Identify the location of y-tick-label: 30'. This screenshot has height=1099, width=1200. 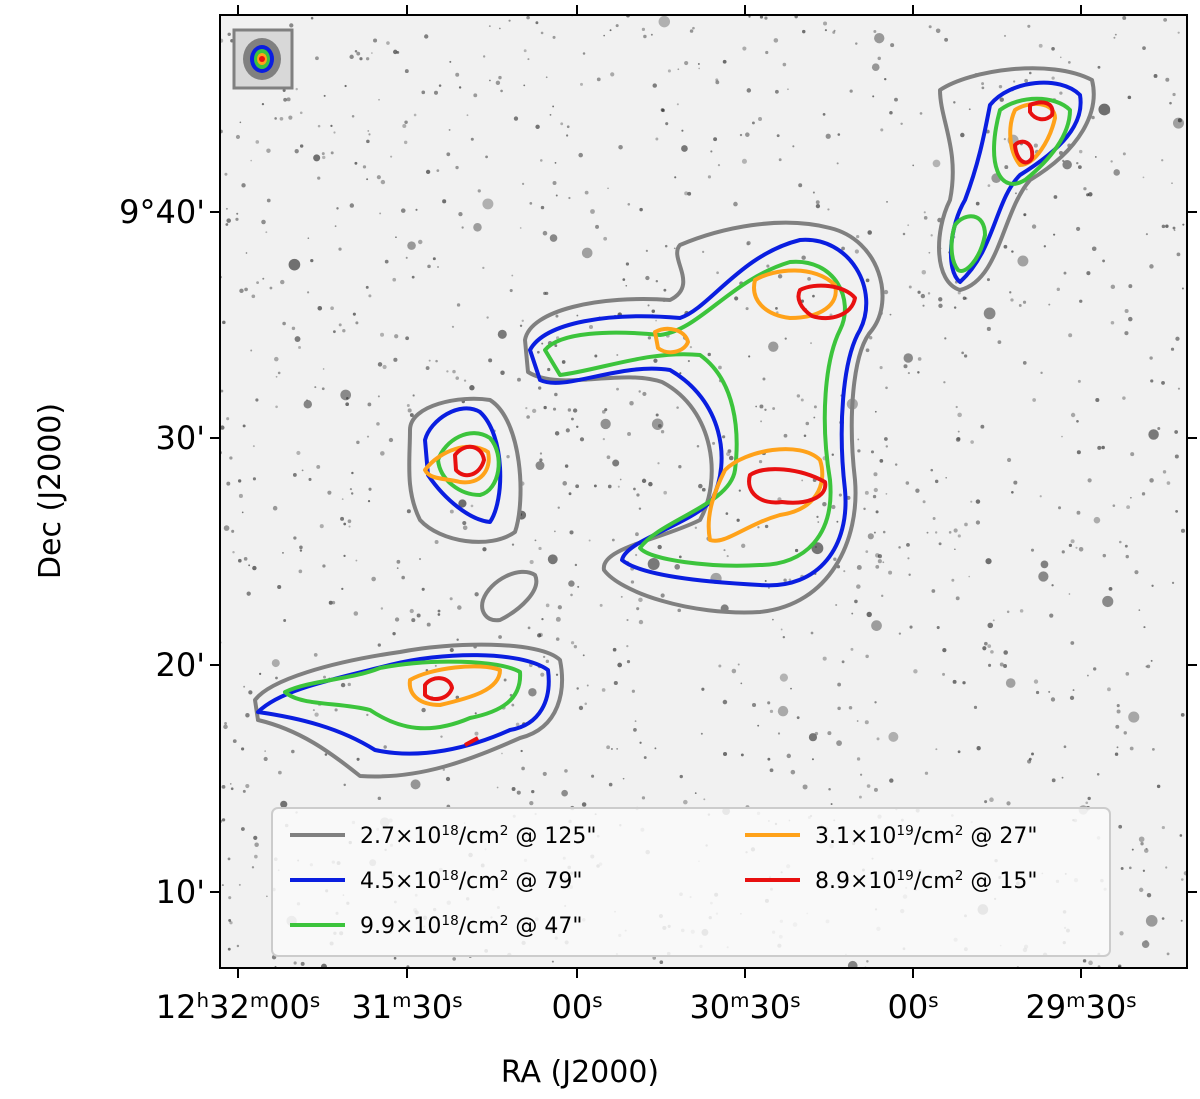
(180, 438).